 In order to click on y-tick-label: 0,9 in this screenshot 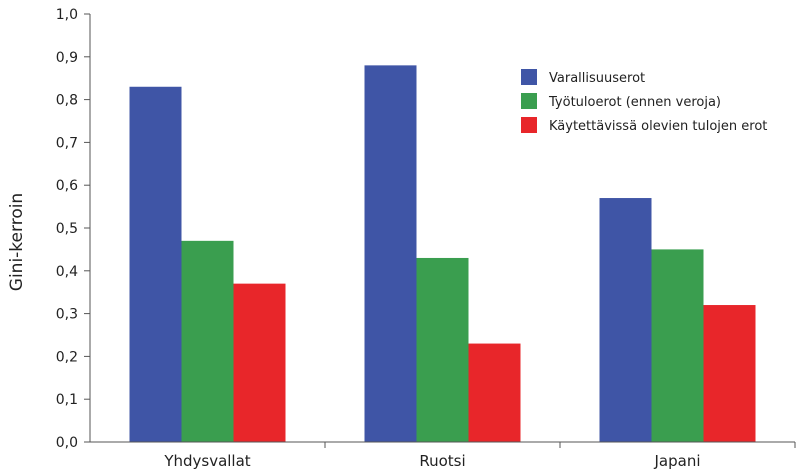, I will do `click(67, 58)`.